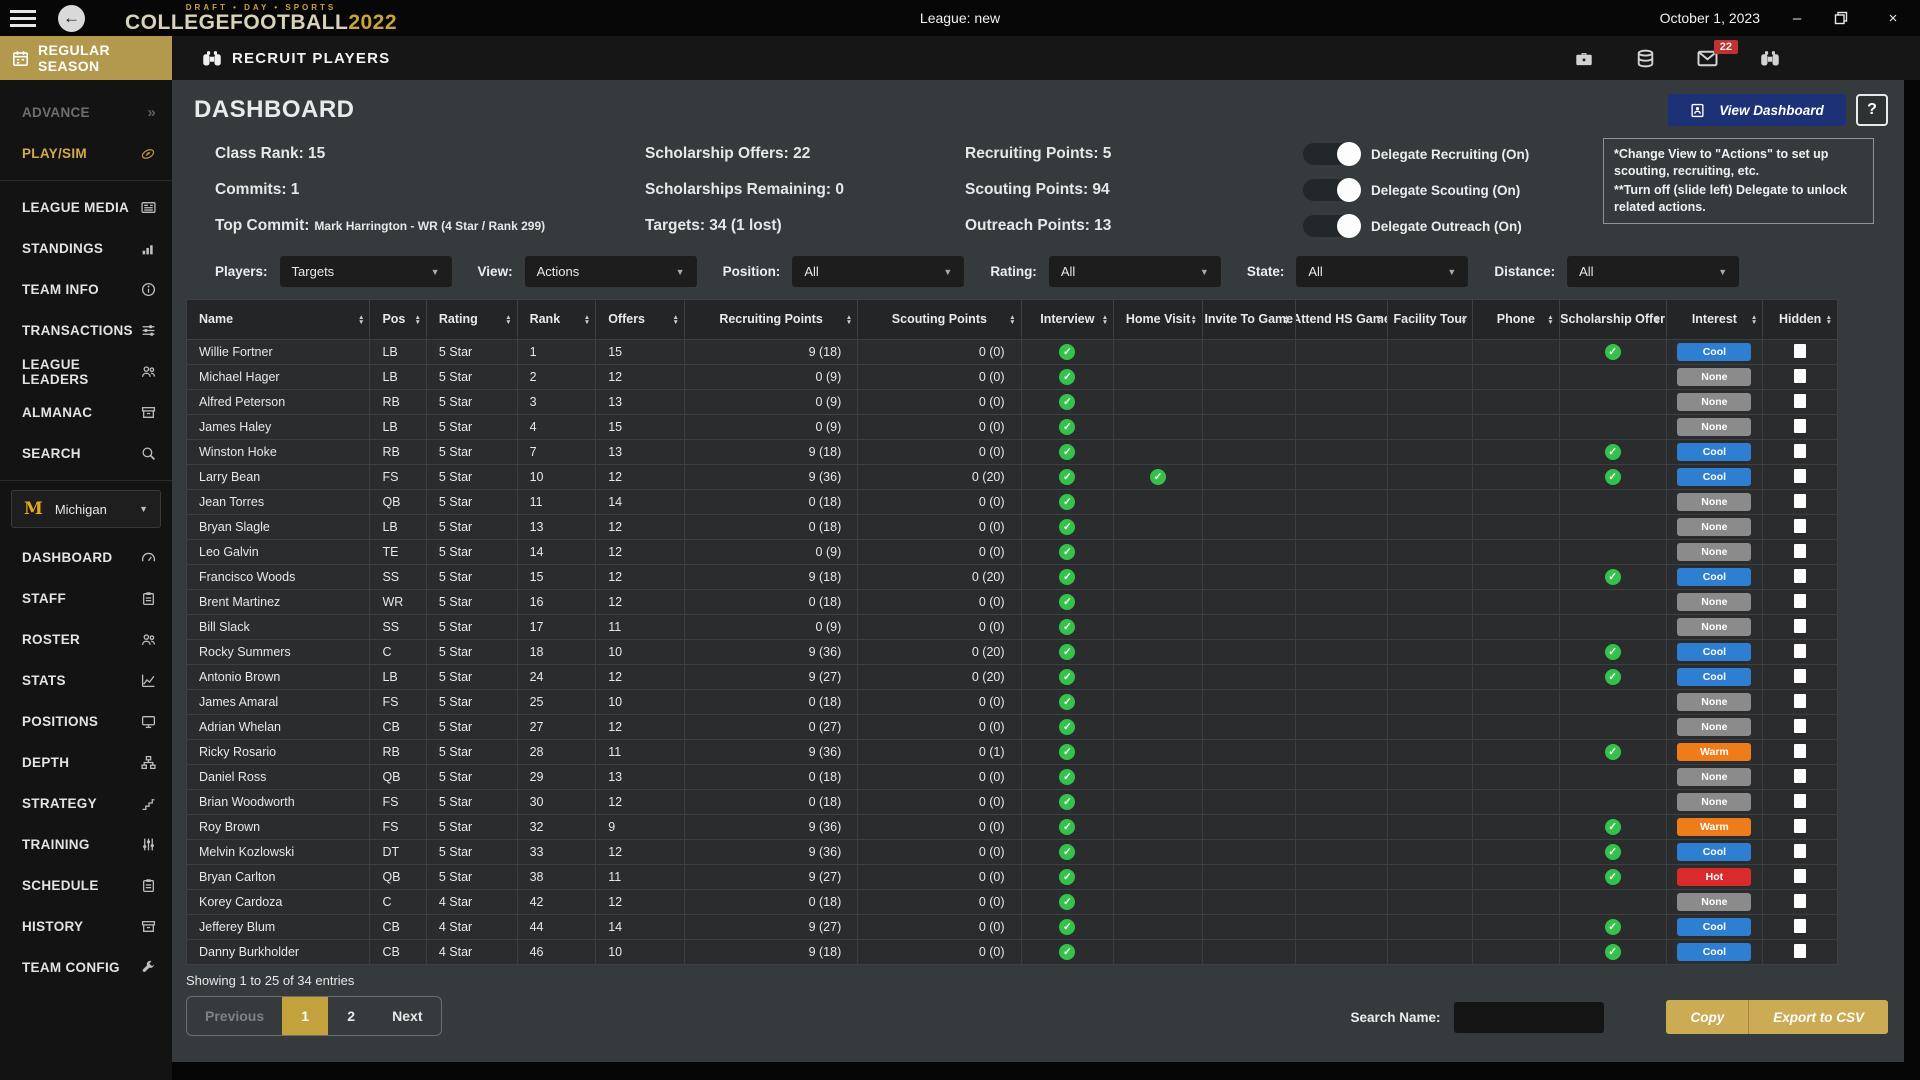 The height and width of the screenshot is (1080, 1920). Describe the element at coordinates (1818, 1017) in the screenshot. I see `export-csv-button: Export to CSV` at that location.